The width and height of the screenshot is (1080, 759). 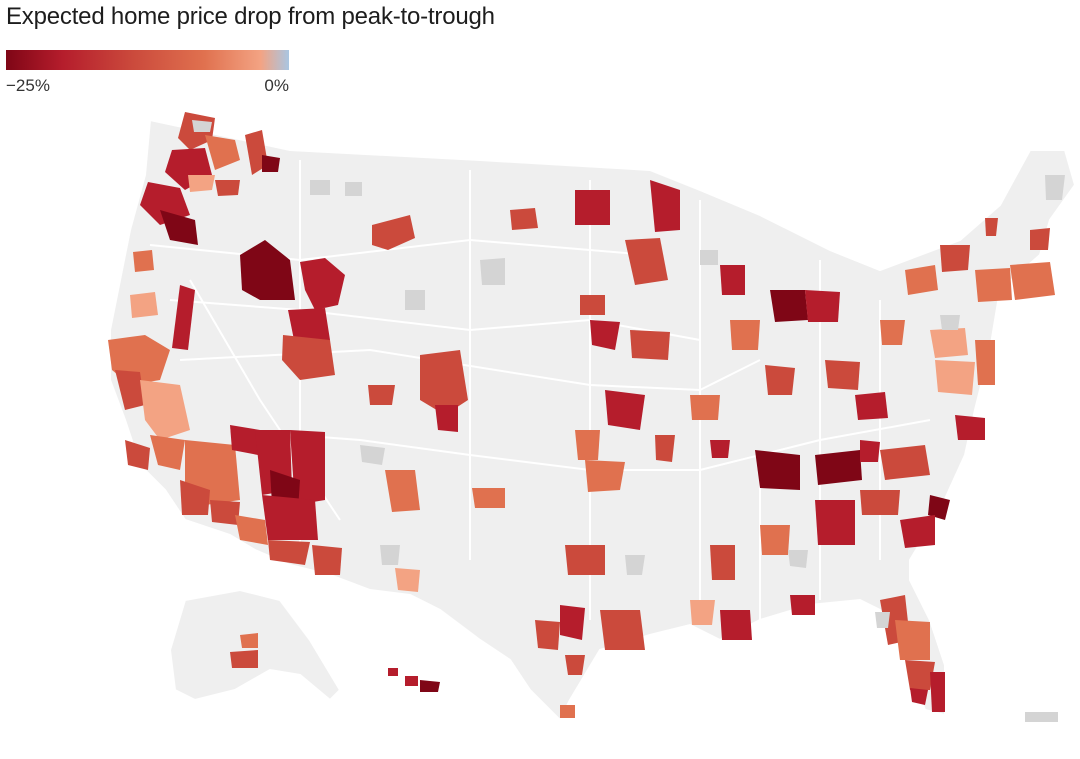 What do you see at coordinates (147, 60) in the screenshot?
I see `legend-gradient-bar` at bounding box center [147, 60].